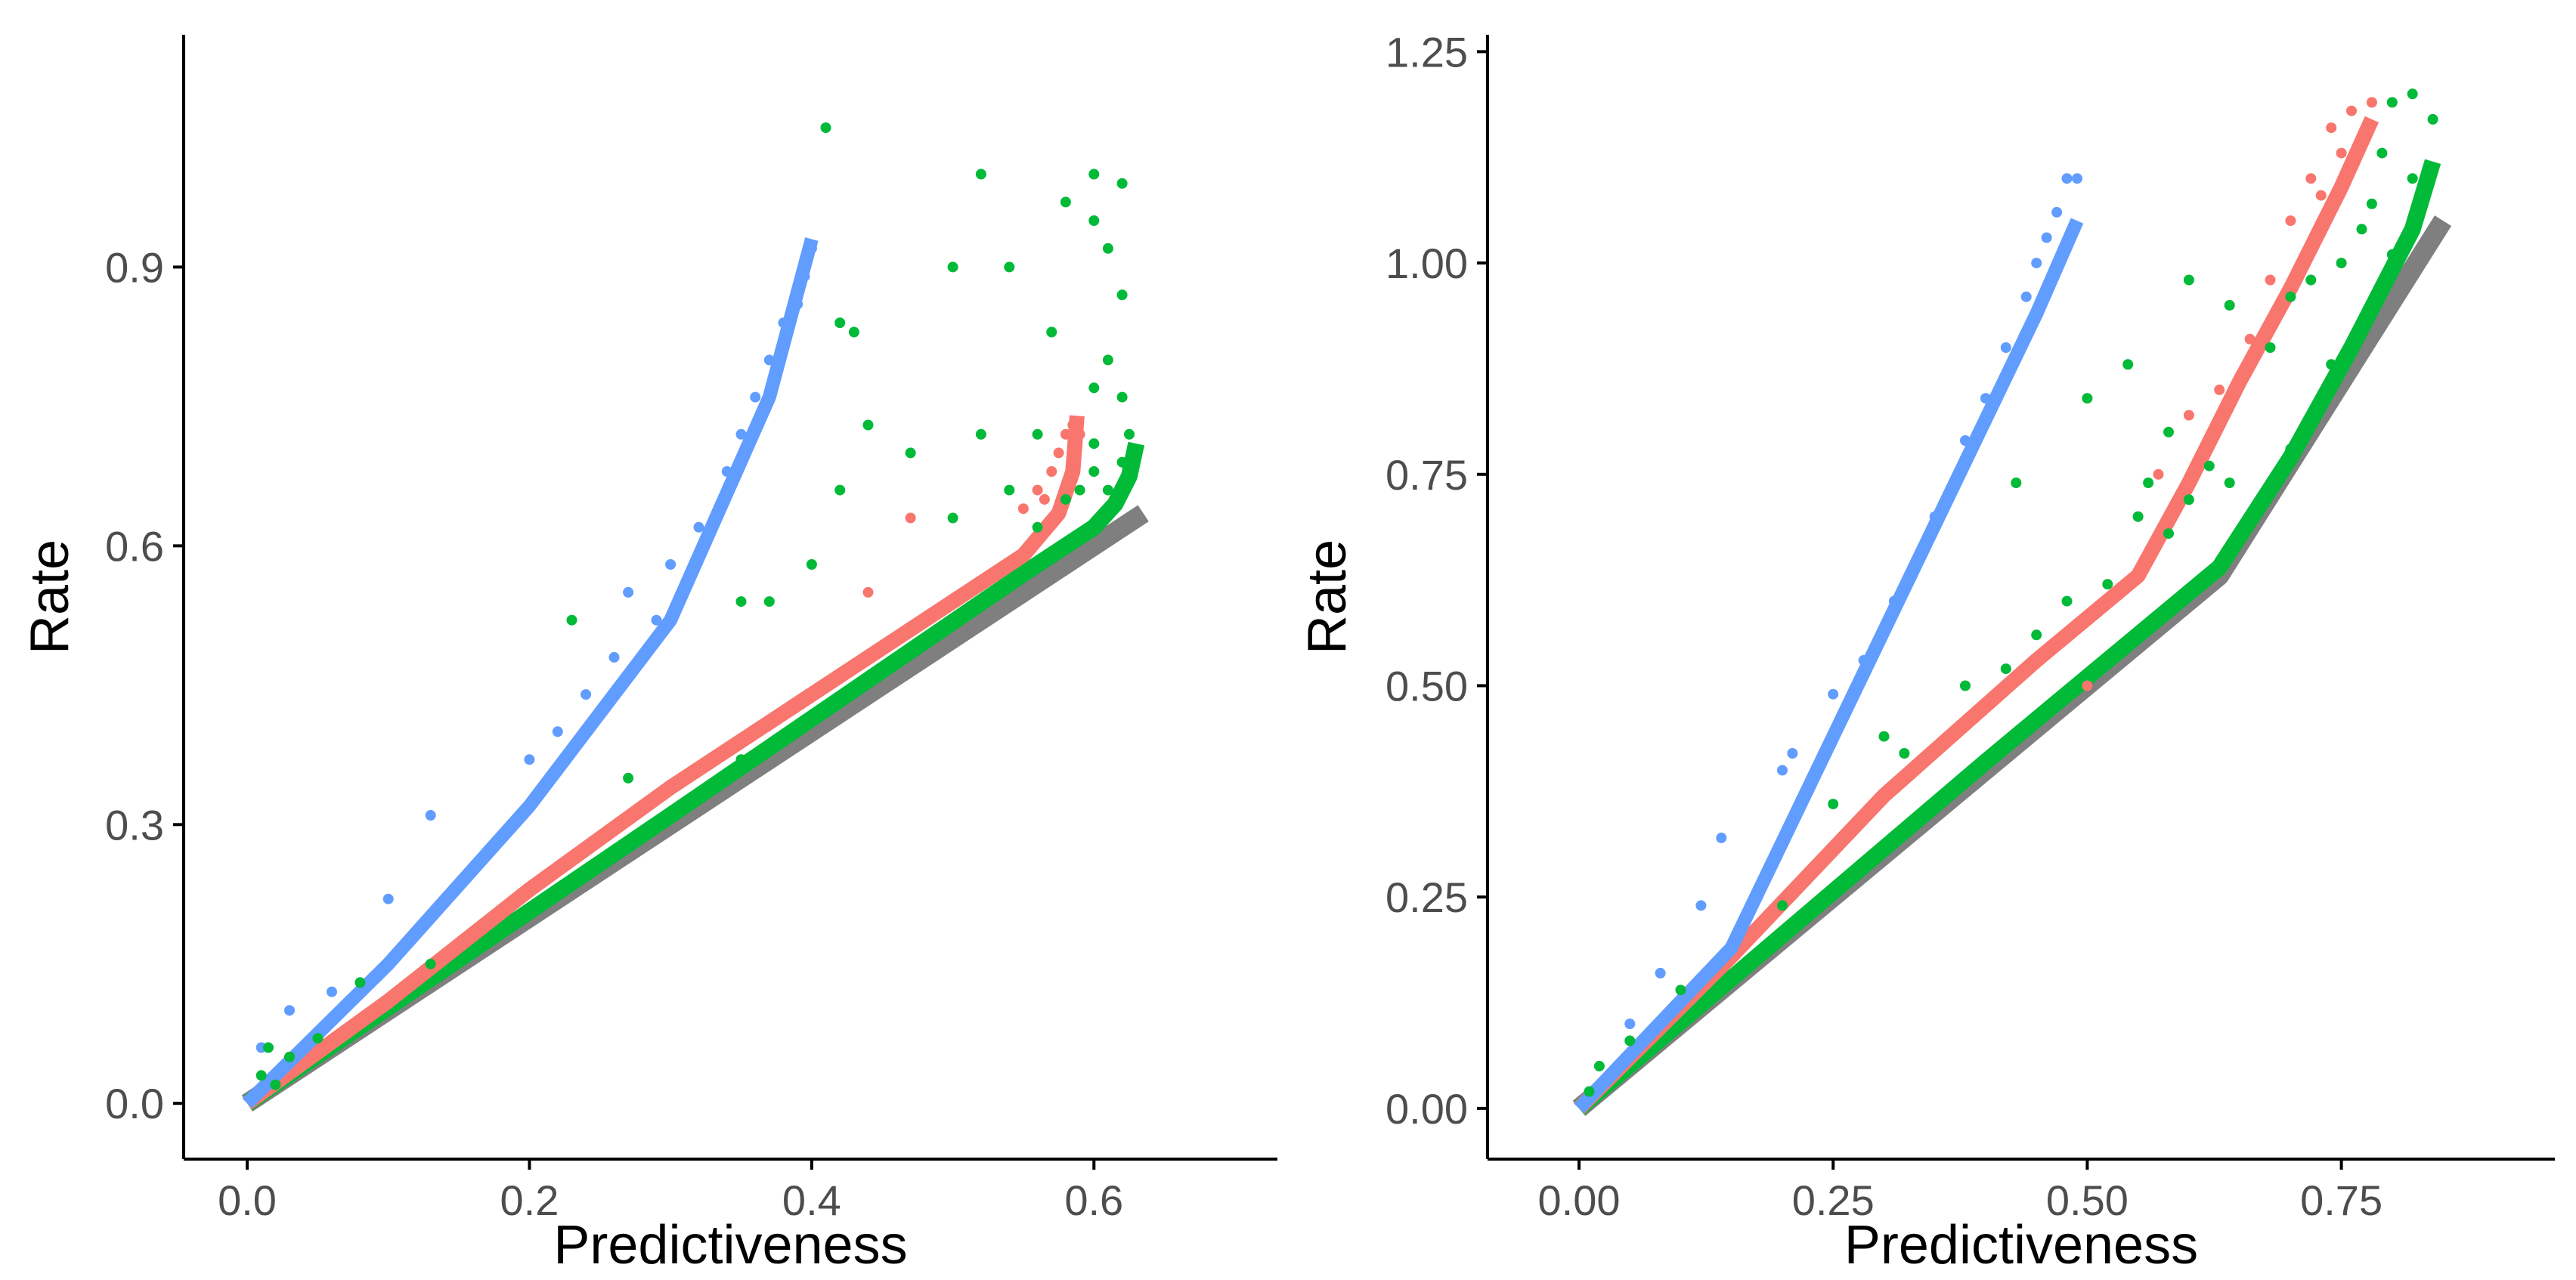 This screenshot has height=1280, width=2576. Describe the element at coordinates (1579, 1200) in the screenshot. I see `x-tick-label: 0.00` at that location.